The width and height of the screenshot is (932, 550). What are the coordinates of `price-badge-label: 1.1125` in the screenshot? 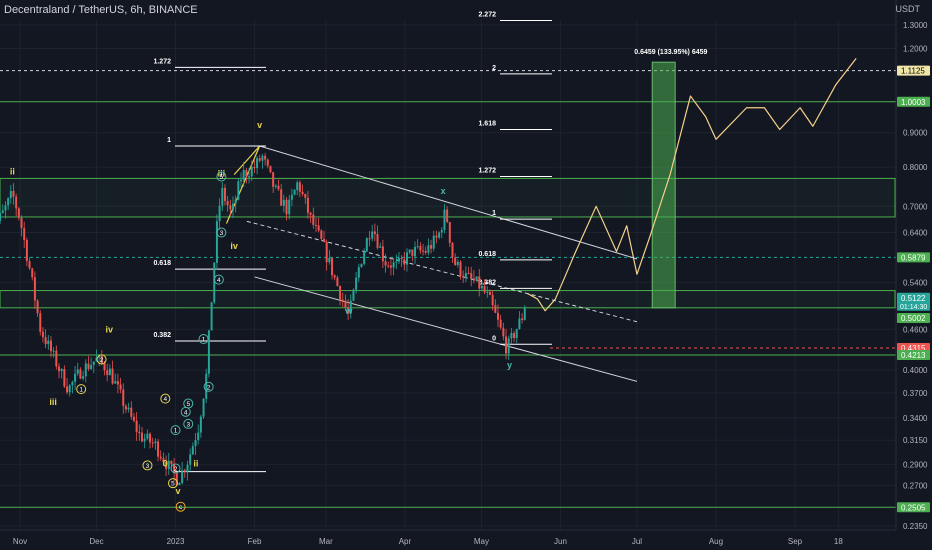 It's located at (913, 71).